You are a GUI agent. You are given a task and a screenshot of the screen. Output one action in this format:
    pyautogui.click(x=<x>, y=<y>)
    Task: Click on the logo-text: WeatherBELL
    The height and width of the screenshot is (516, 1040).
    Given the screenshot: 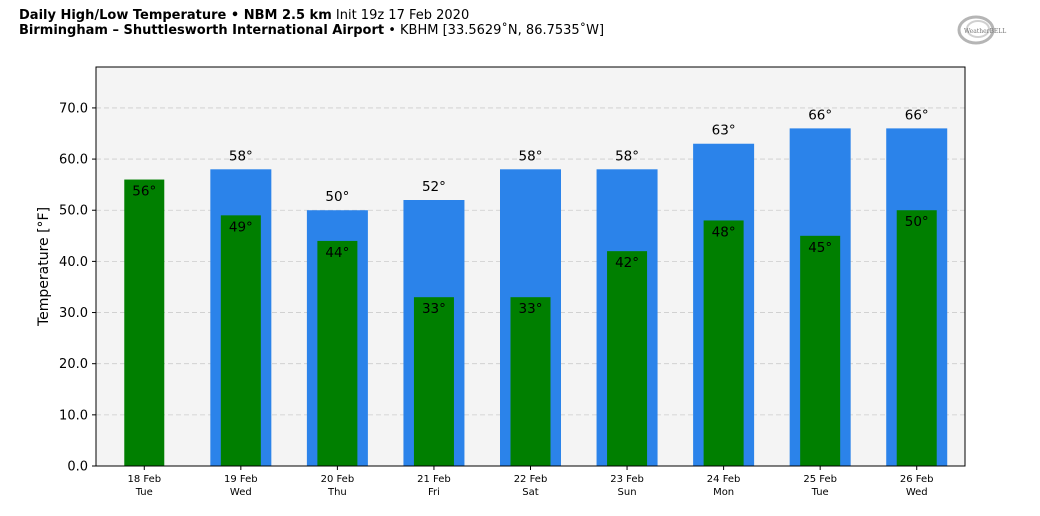 What is the action you would take?
    pyautogui.click(x=985, y=31)
    